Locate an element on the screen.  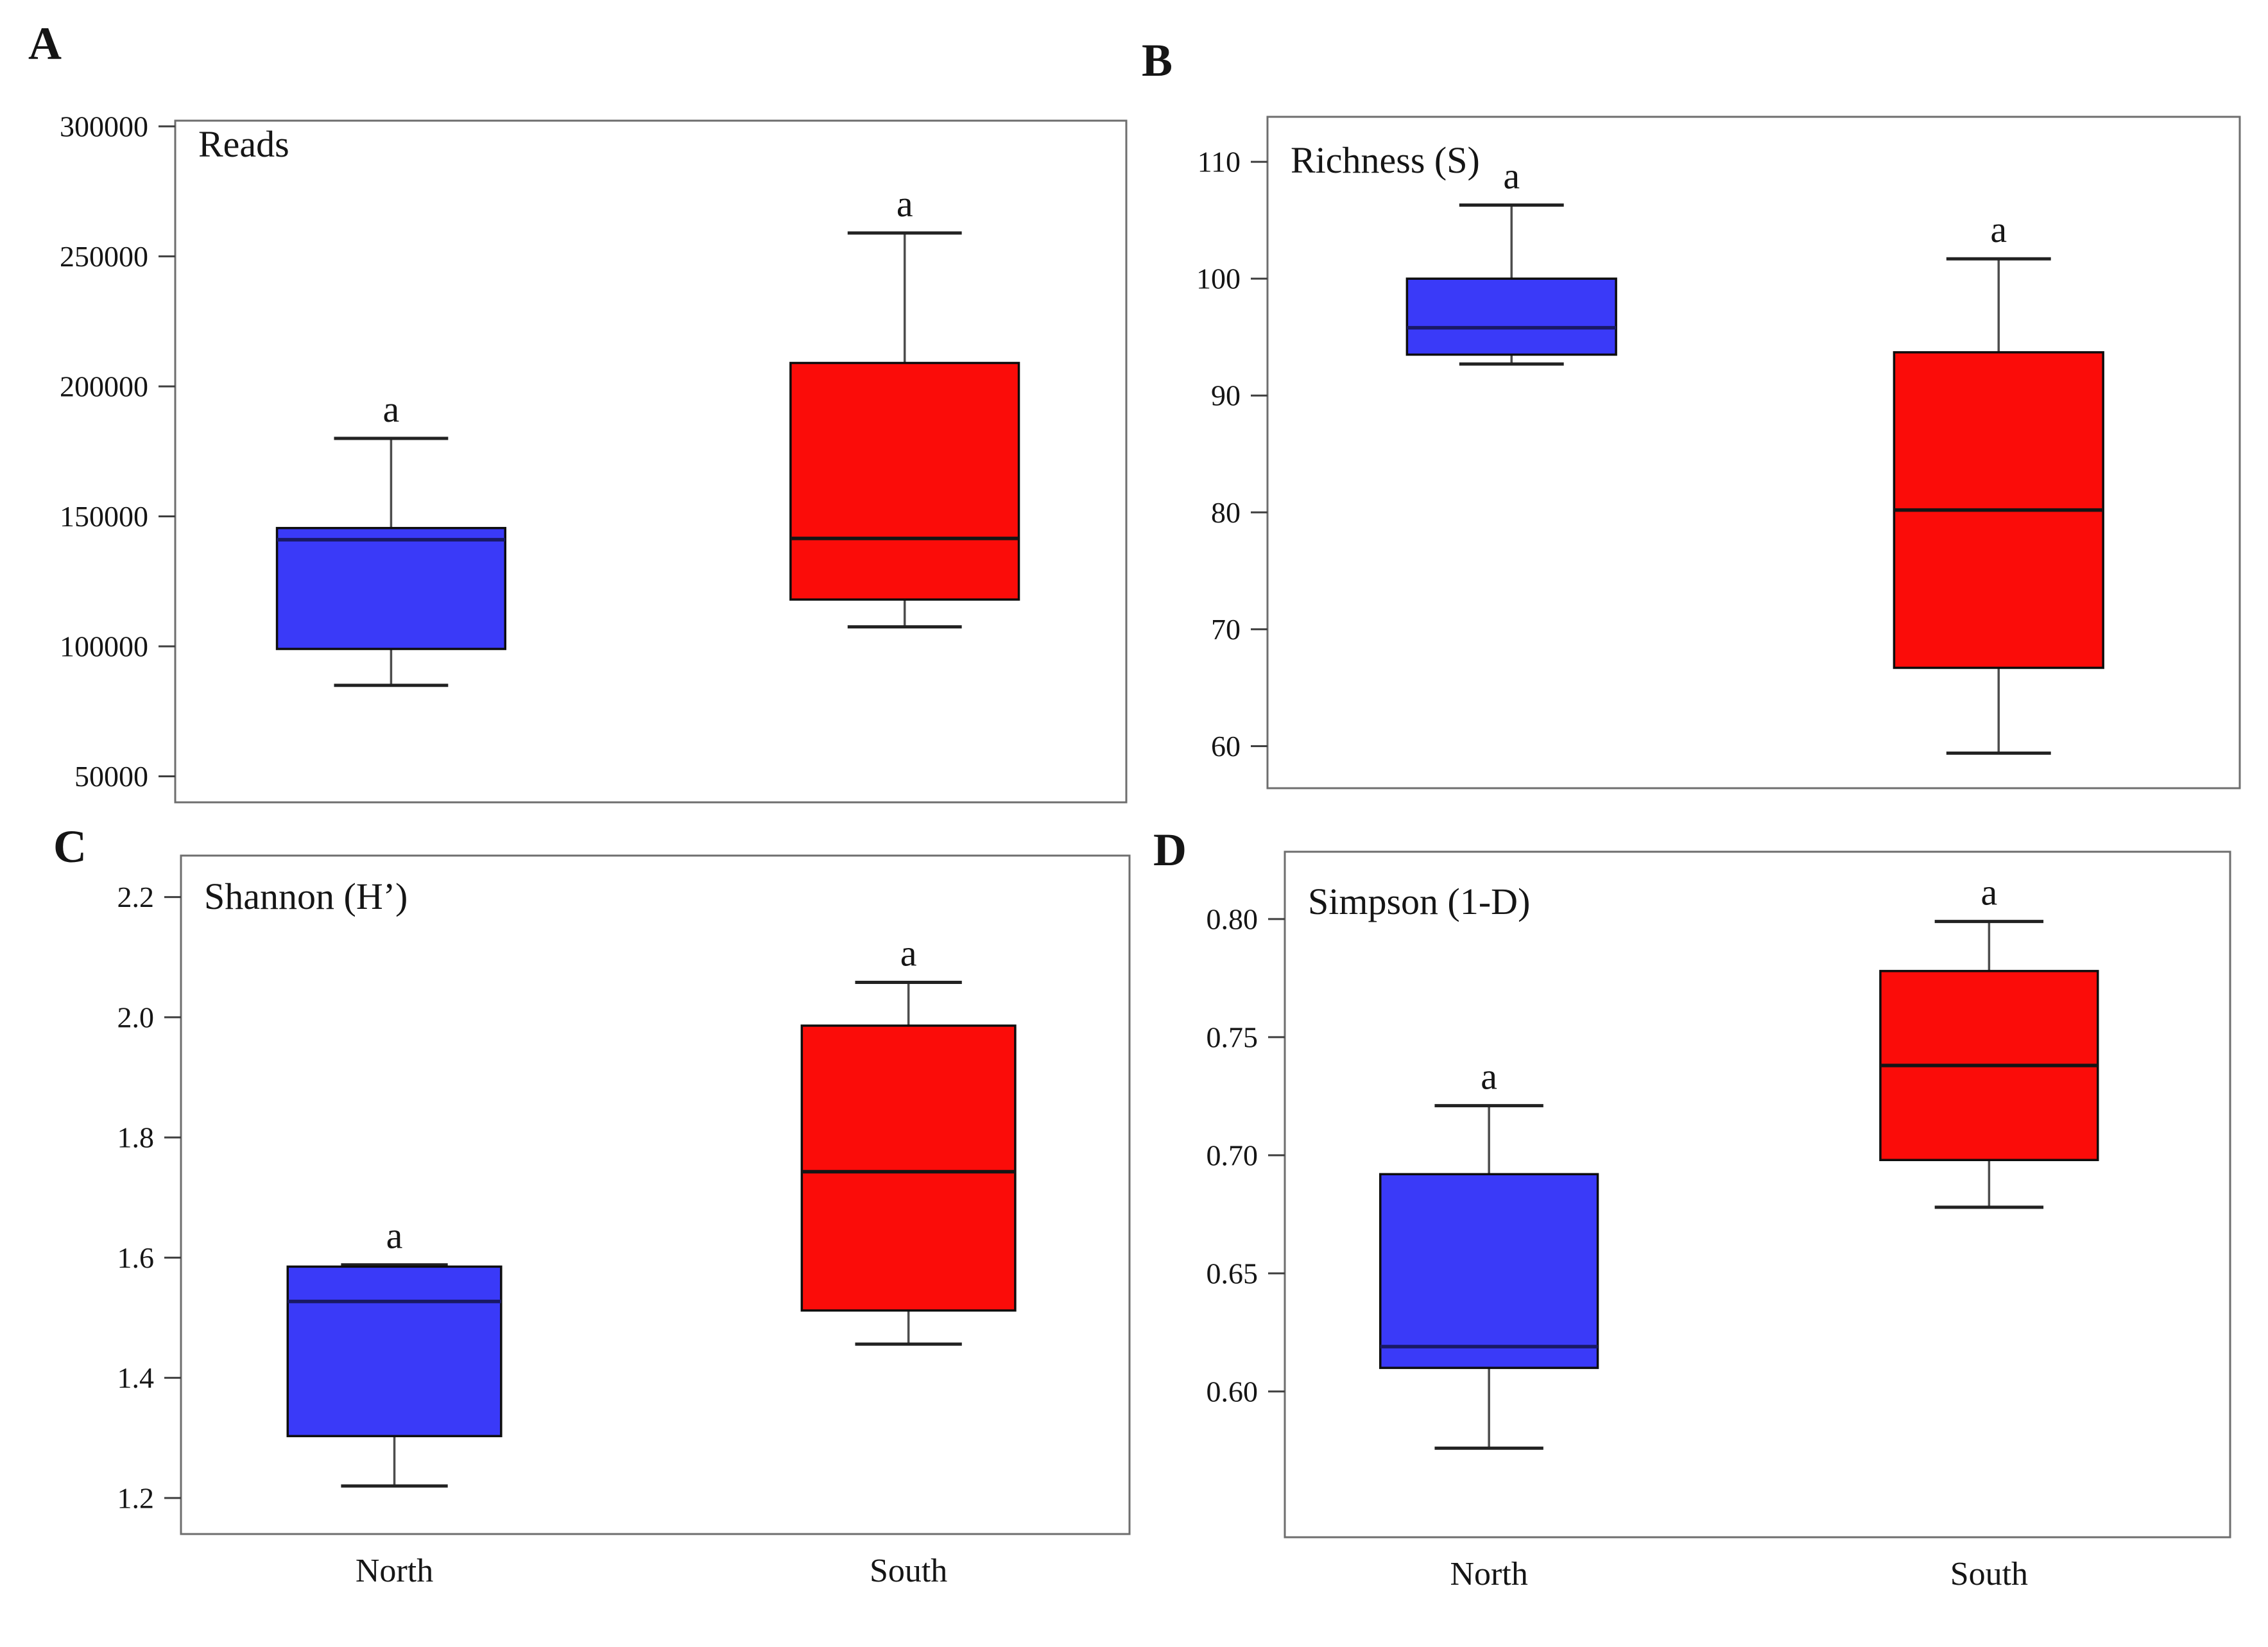
y-tick-label: 0.60 is located at coordinates (1233, 1391).